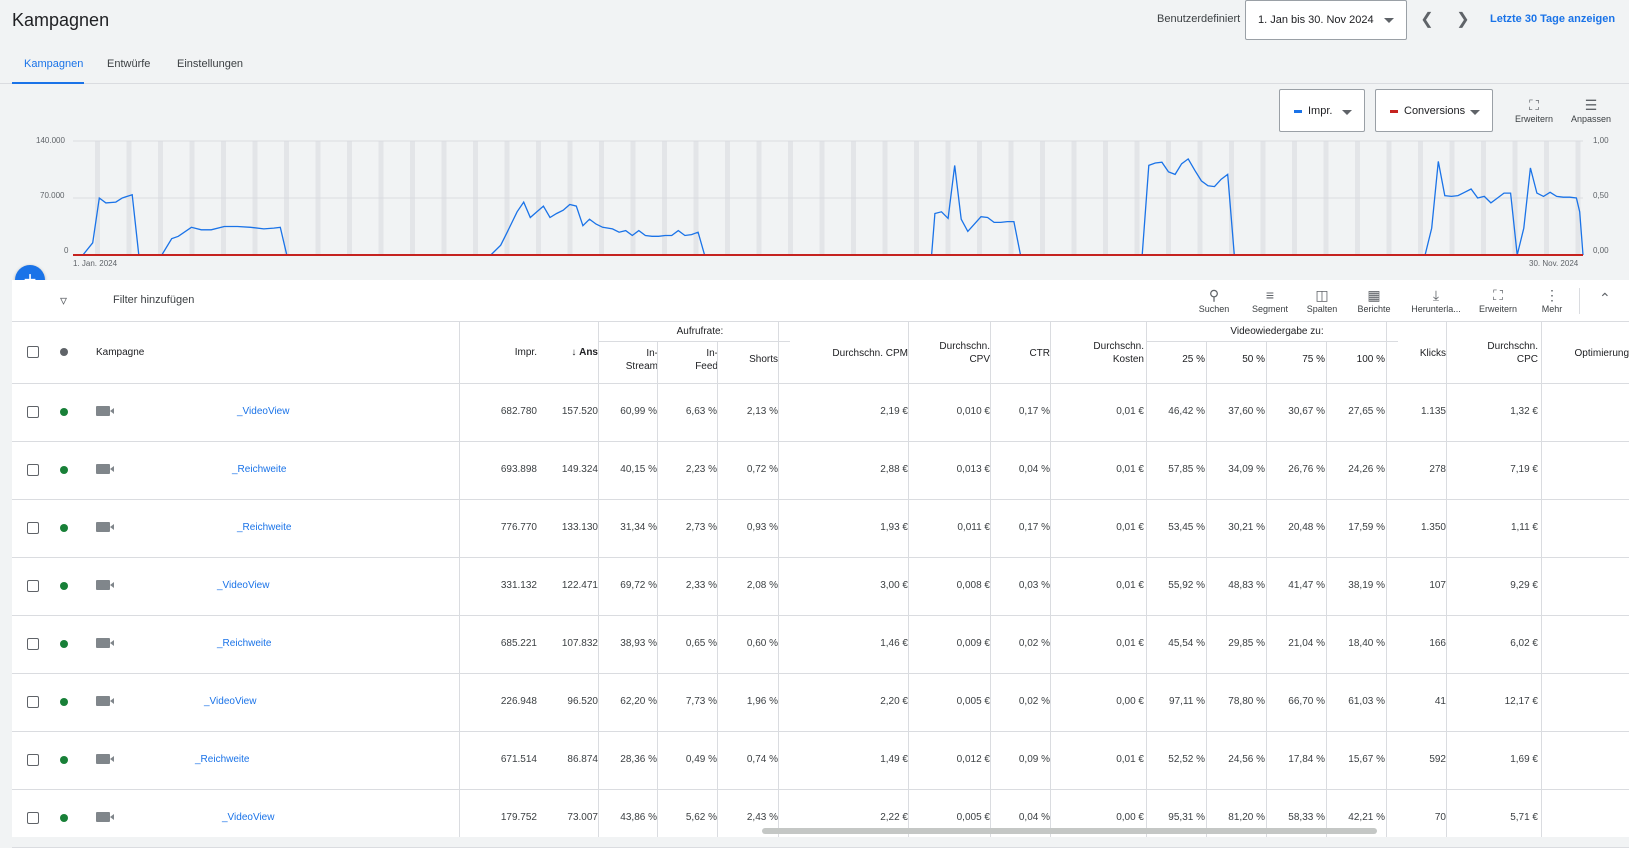  I want to click on col-p50: 50 %, so click(1253, 359).